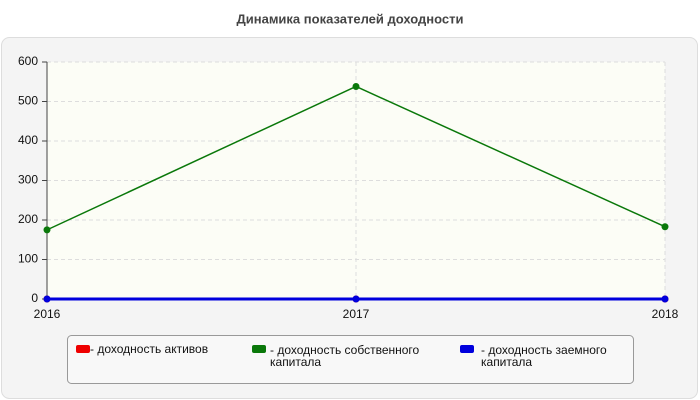 The image size is (700, 400). What do you see at coordinates (34, 298) in the screenshot?
I see `y-tick-label: 0` at bounding box center [34, 298].